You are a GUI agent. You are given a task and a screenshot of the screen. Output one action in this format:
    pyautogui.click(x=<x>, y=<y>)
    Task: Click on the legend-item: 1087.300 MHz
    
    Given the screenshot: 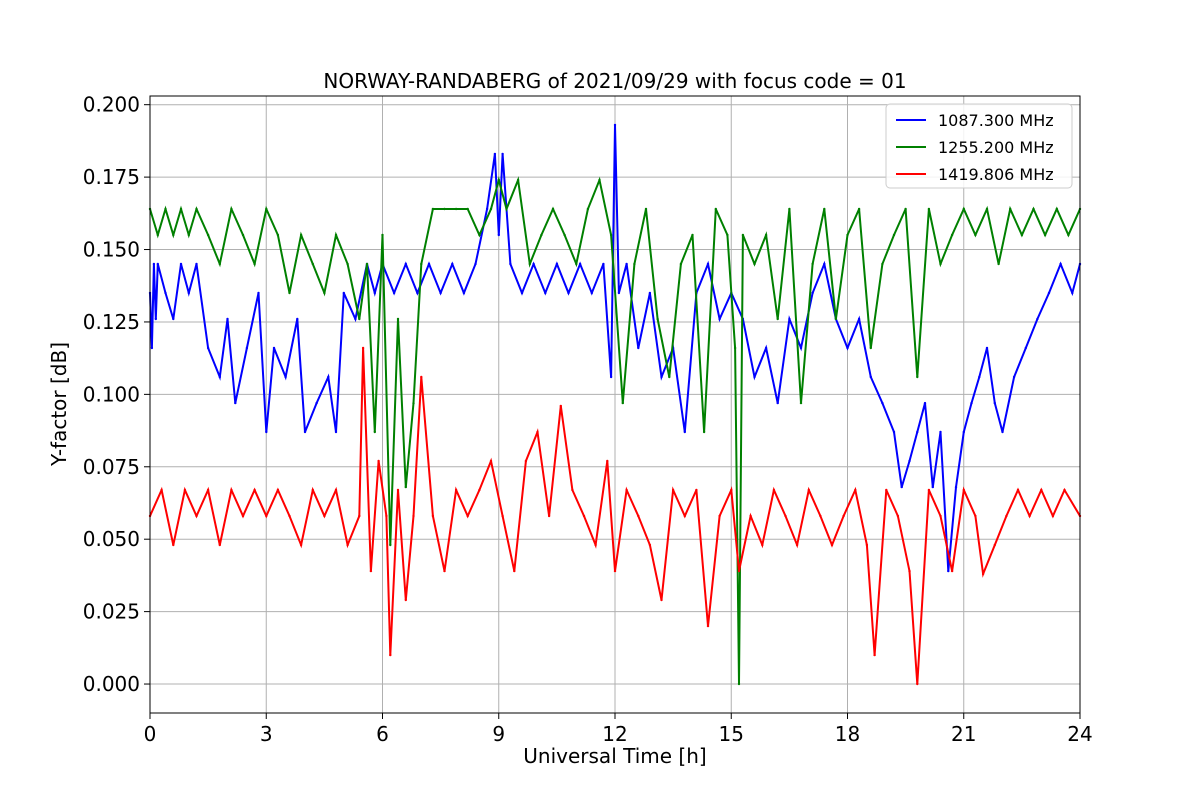 What is the action you would take?
    pyautogui.click(x=975, y=120)
    